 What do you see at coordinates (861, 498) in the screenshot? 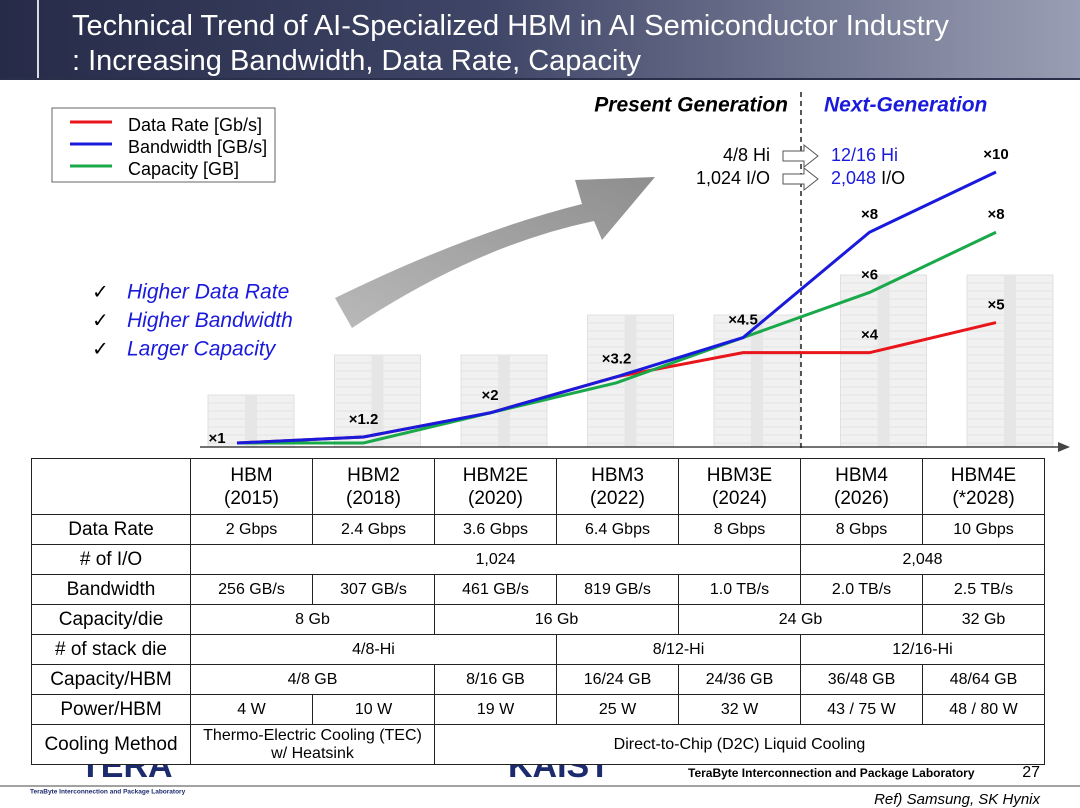
I see `generation-year: (2026)` at bounding box center [861, 498].